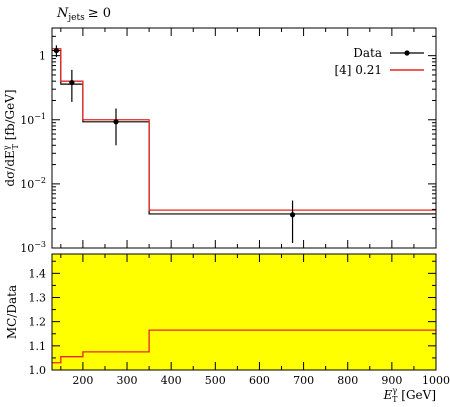 The width and height of the screenshot is (450, 407). Describe the element at coordinates (127, 380) in the screenshot. I see `x-tick-label: 300` at that location.